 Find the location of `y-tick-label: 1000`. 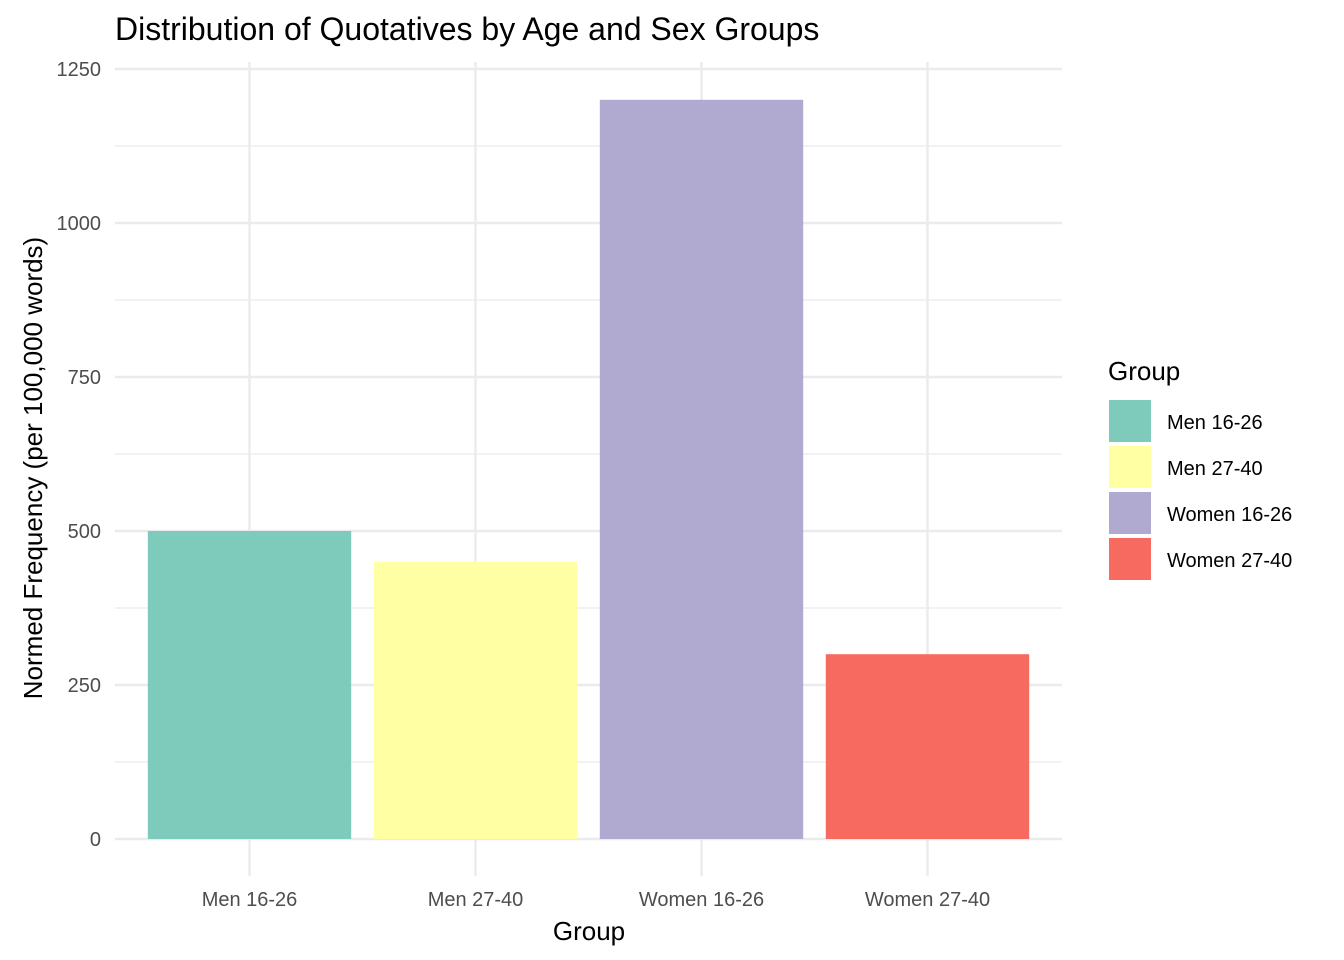

y-tick-label: 1000 is located at coordinates (79, 224).